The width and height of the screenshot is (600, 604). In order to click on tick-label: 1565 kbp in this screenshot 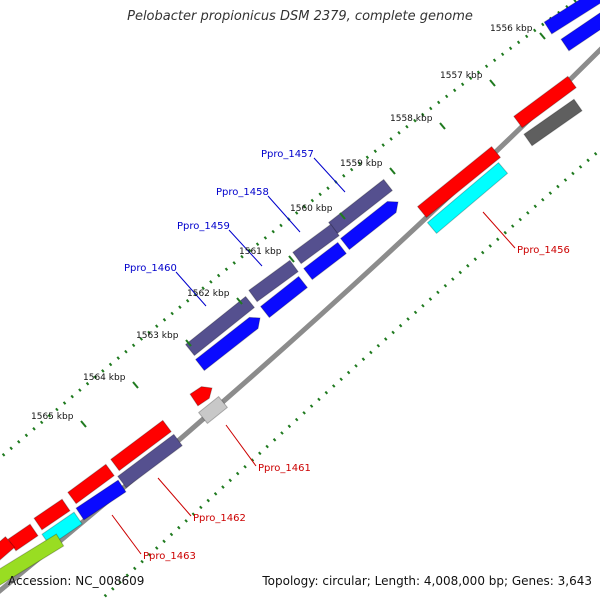, I will do `click(52, 417)`.